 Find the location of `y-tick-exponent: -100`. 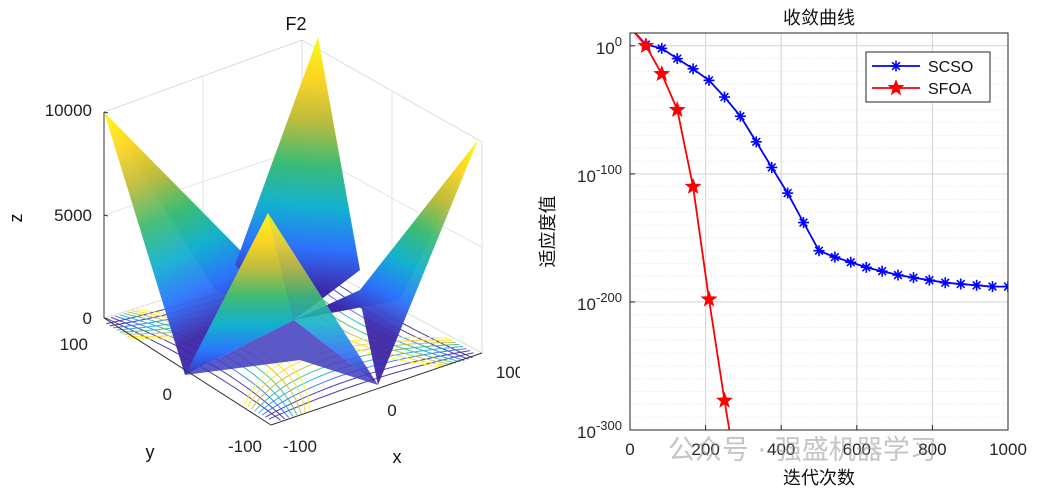

y-tick-exponent: -100 is located at coordinates (609, 169).